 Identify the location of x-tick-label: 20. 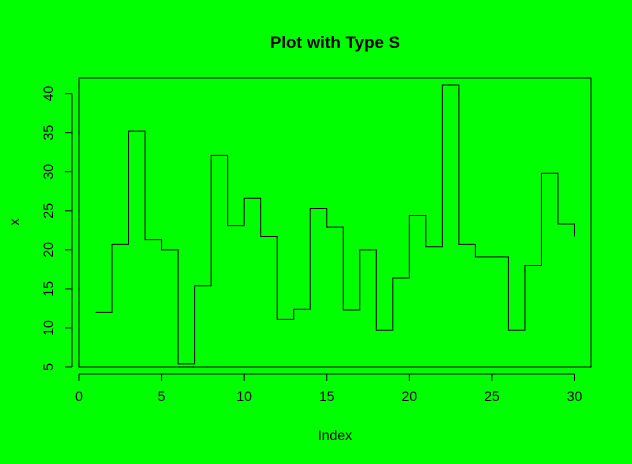
(410, 396).